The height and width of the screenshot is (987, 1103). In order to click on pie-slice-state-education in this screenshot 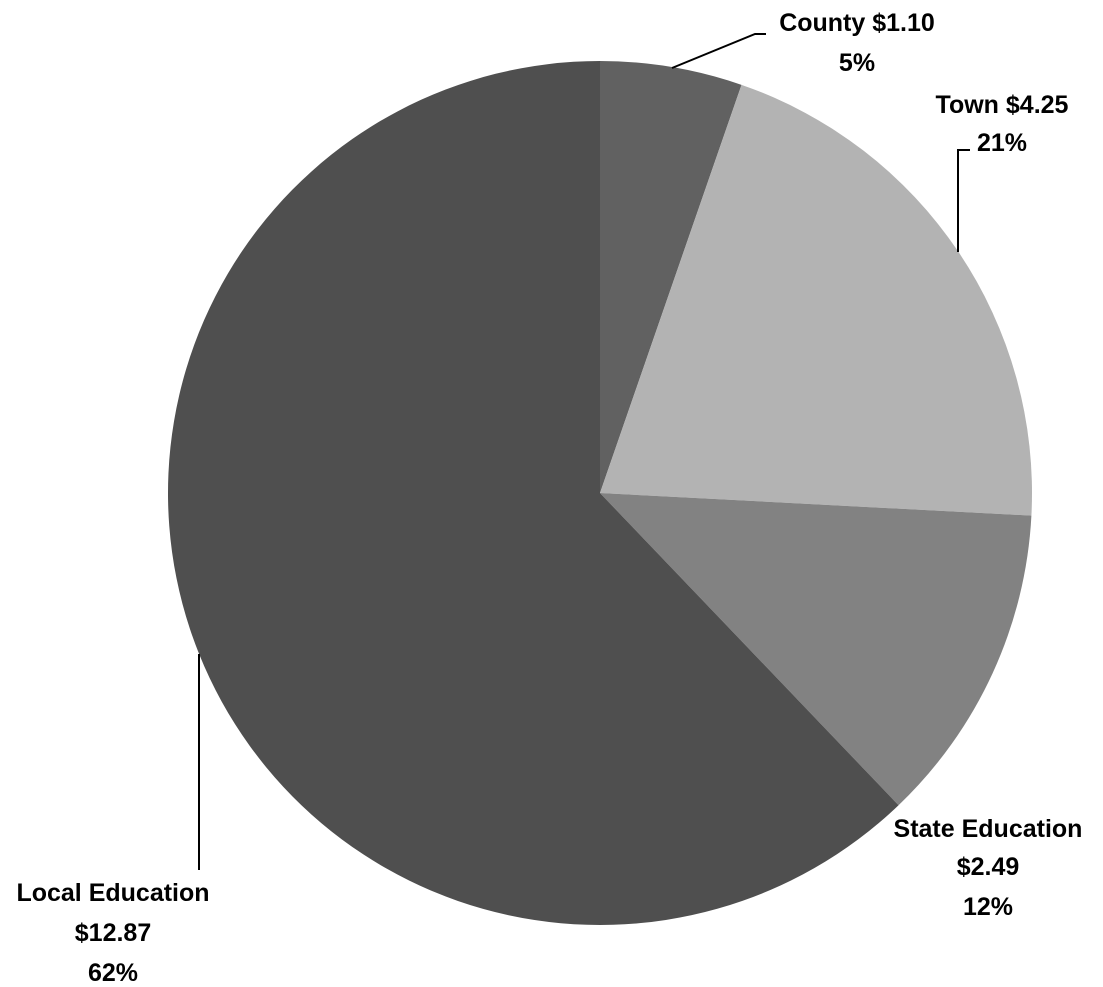, I will do `click(816, 649)`.